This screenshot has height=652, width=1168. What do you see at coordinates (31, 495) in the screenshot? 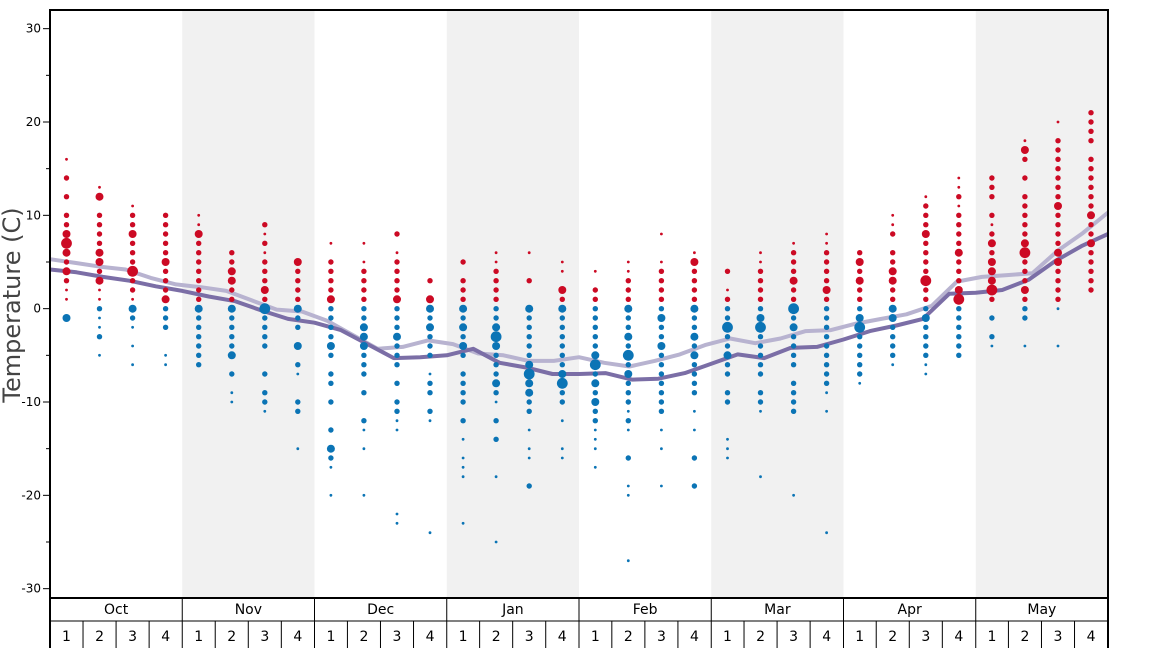
I see `y-tick-label: -20` at bounding box center [31, 495].